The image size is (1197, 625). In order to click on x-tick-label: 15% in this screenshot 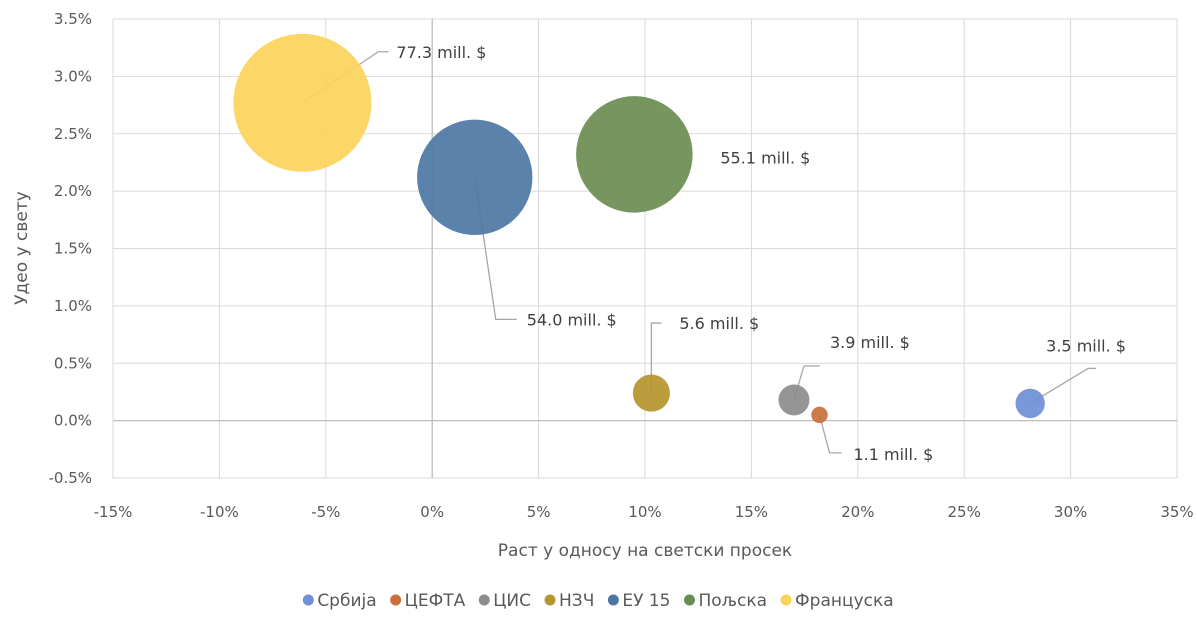, I will do `click(751, 512)`.